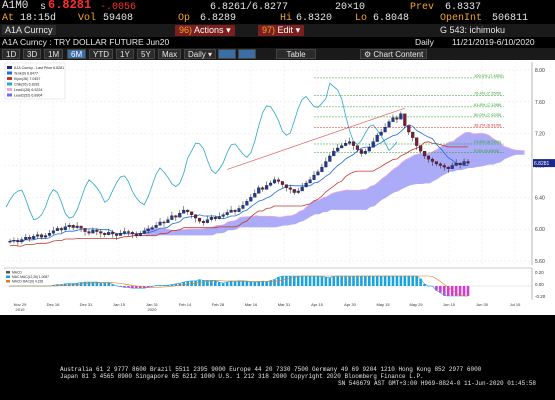  What do you see at coordinates (205, 30) in the screenshot?
I see `actions-button: 96) Actions ▾` at bounding box center [205, 30].